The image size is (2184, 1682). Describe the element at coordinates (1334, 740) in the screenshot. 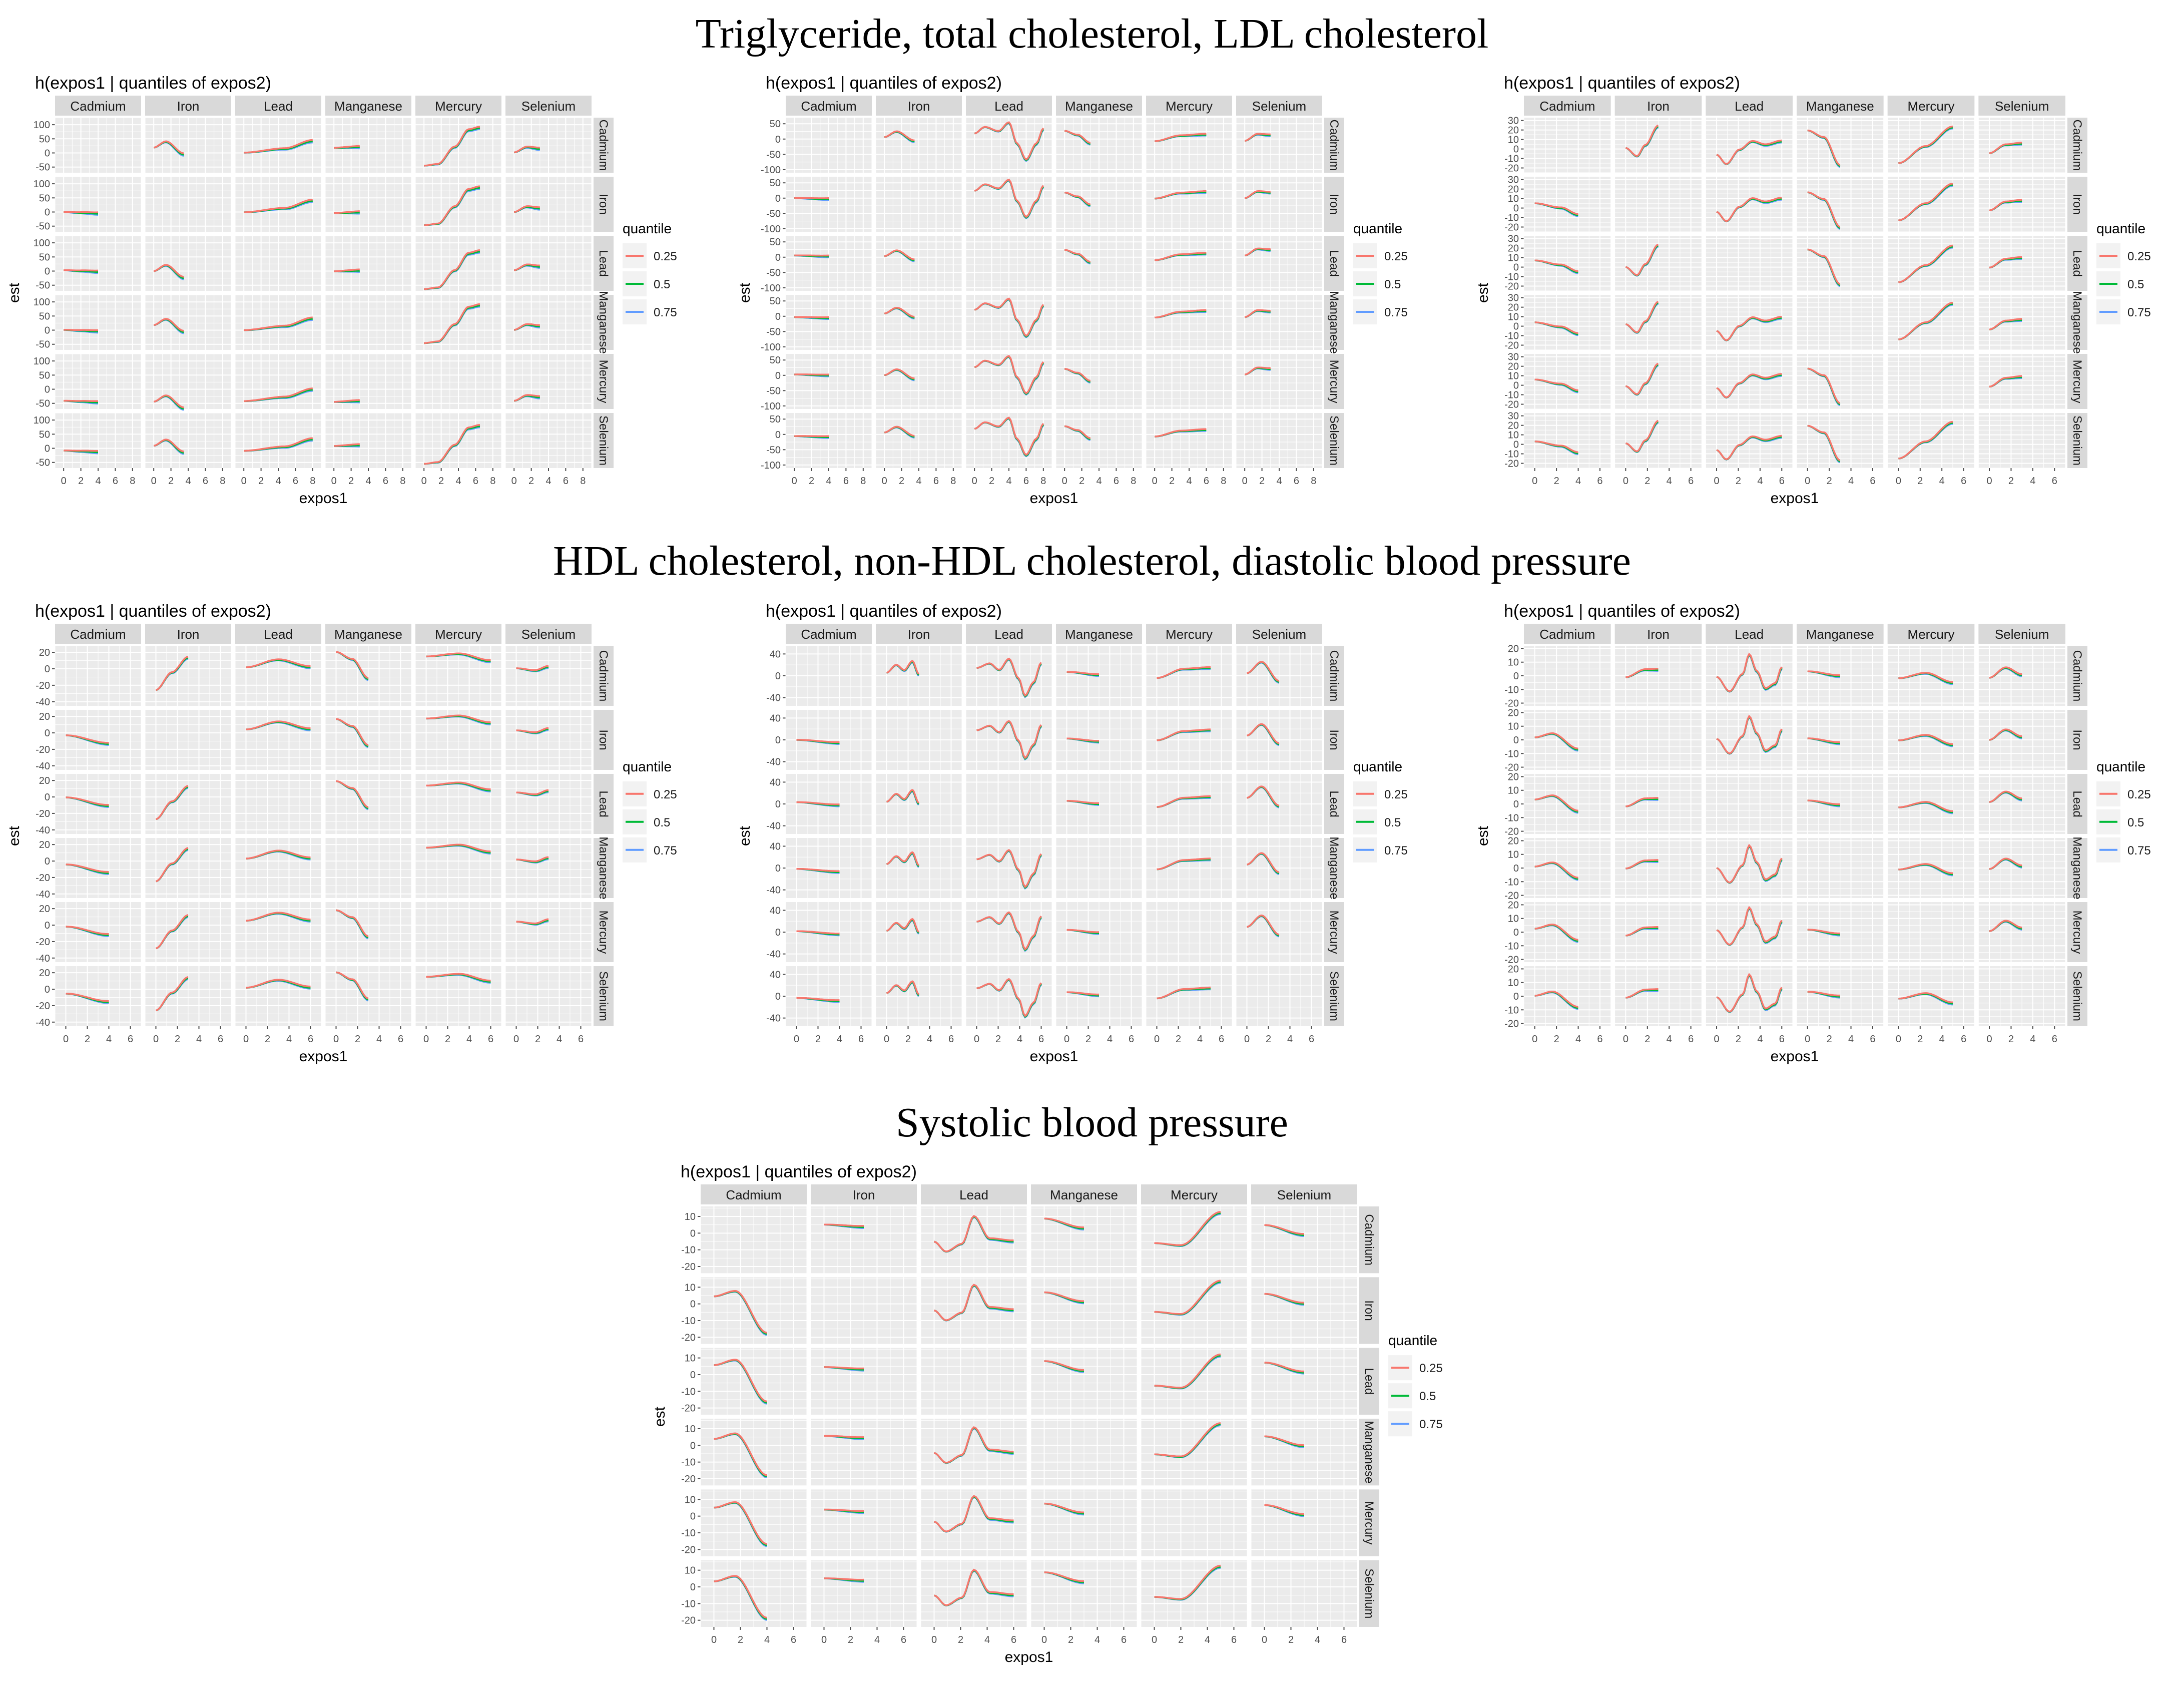

I see `row-strip-iron` at that location.